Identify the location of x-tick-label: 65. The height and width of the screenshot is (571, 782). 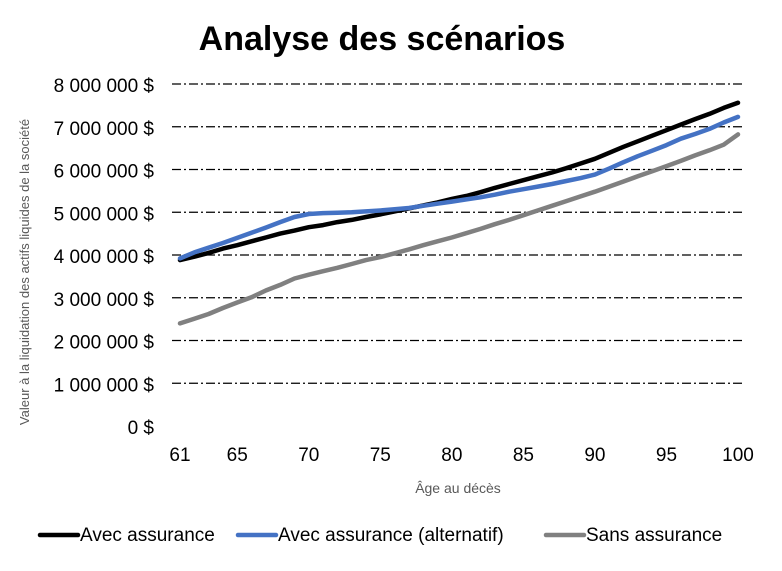
(237, 455).